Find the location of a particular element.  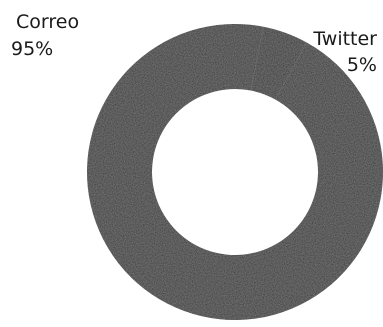

slice-value-correo: 95% is located at coordinates (32, 49).